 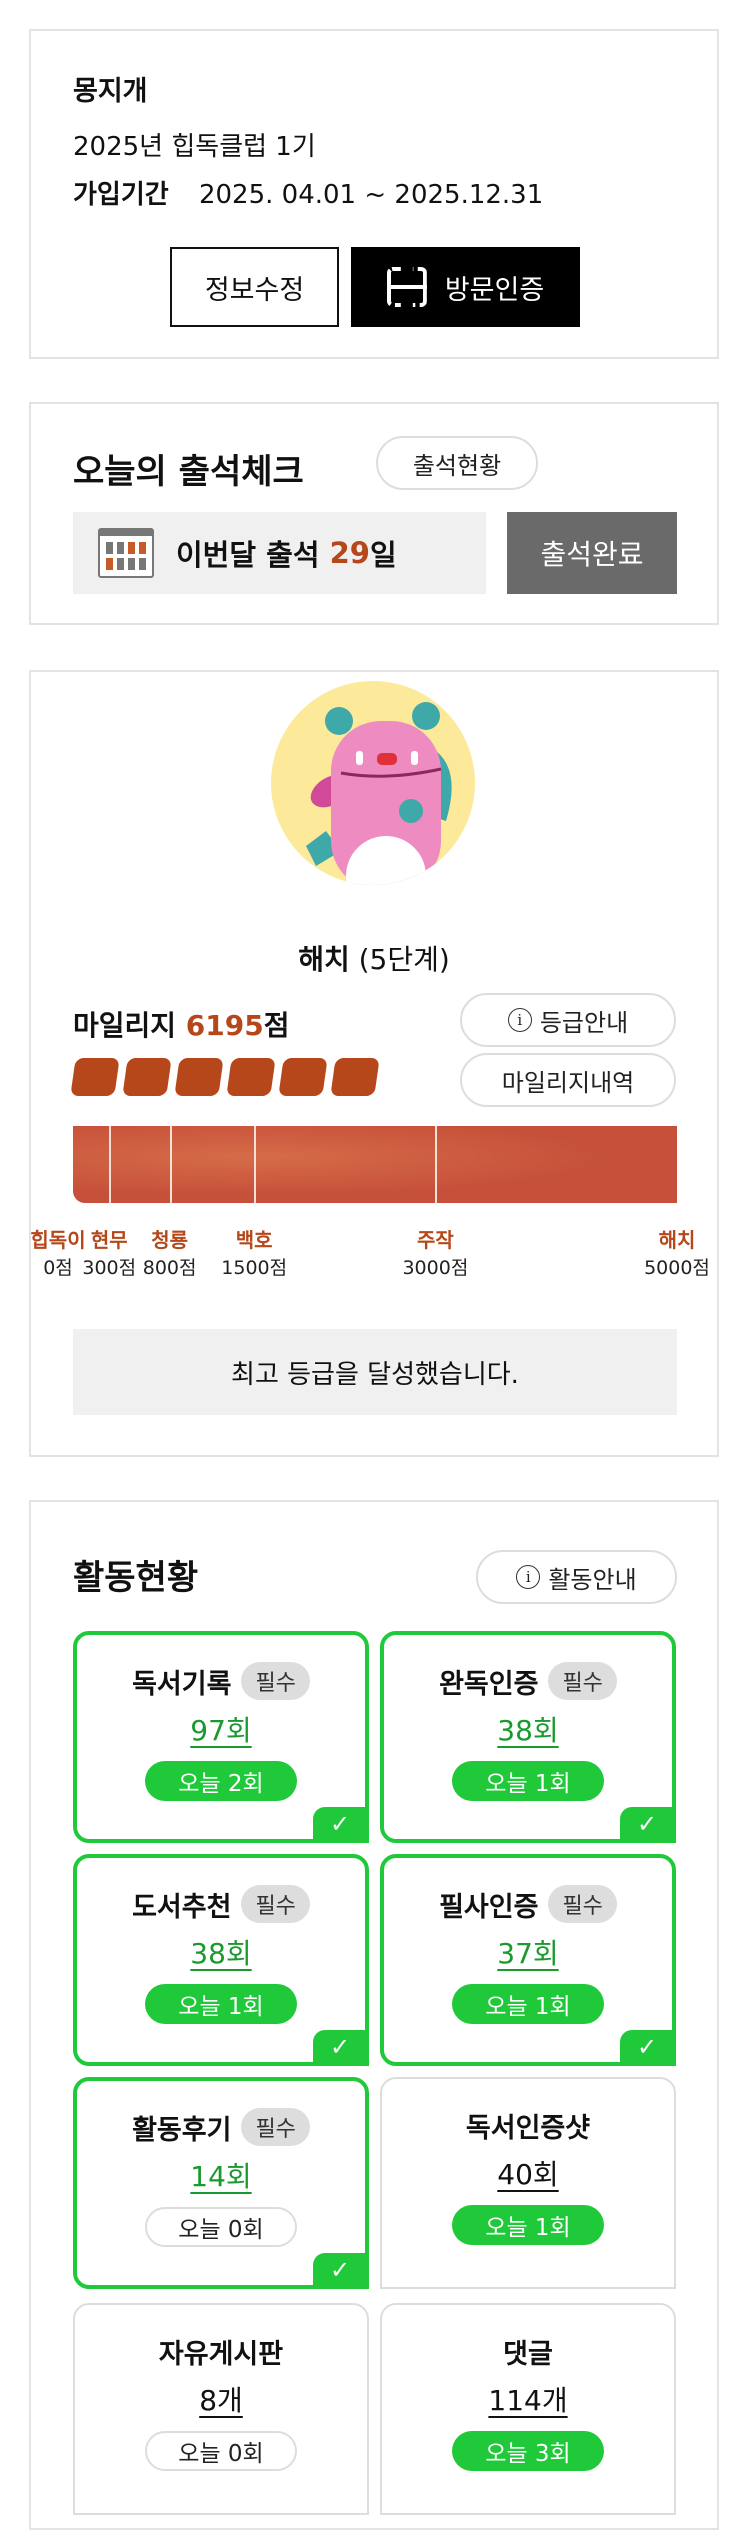 What do you see at coordinates (592, 1579) in the screenshot?
I see `activity-guide-label: 활동안내` at bounding box center [592, 1579].